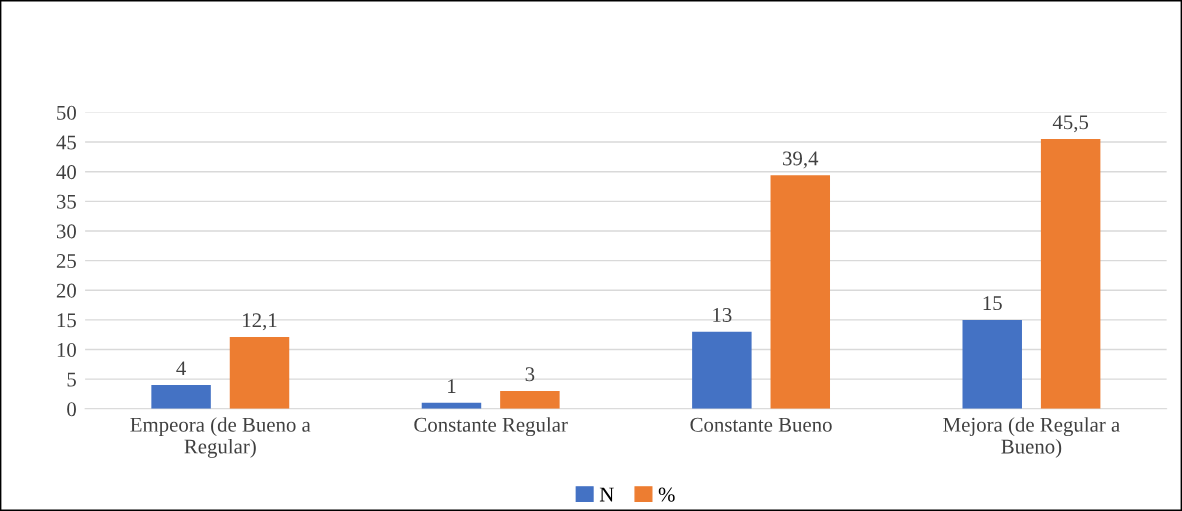 The height and width of the screenshot is (511, 1182). Describe the element at coordinates (66, 201) in the screenshot. I see `y-tick-label: 35` at that location.